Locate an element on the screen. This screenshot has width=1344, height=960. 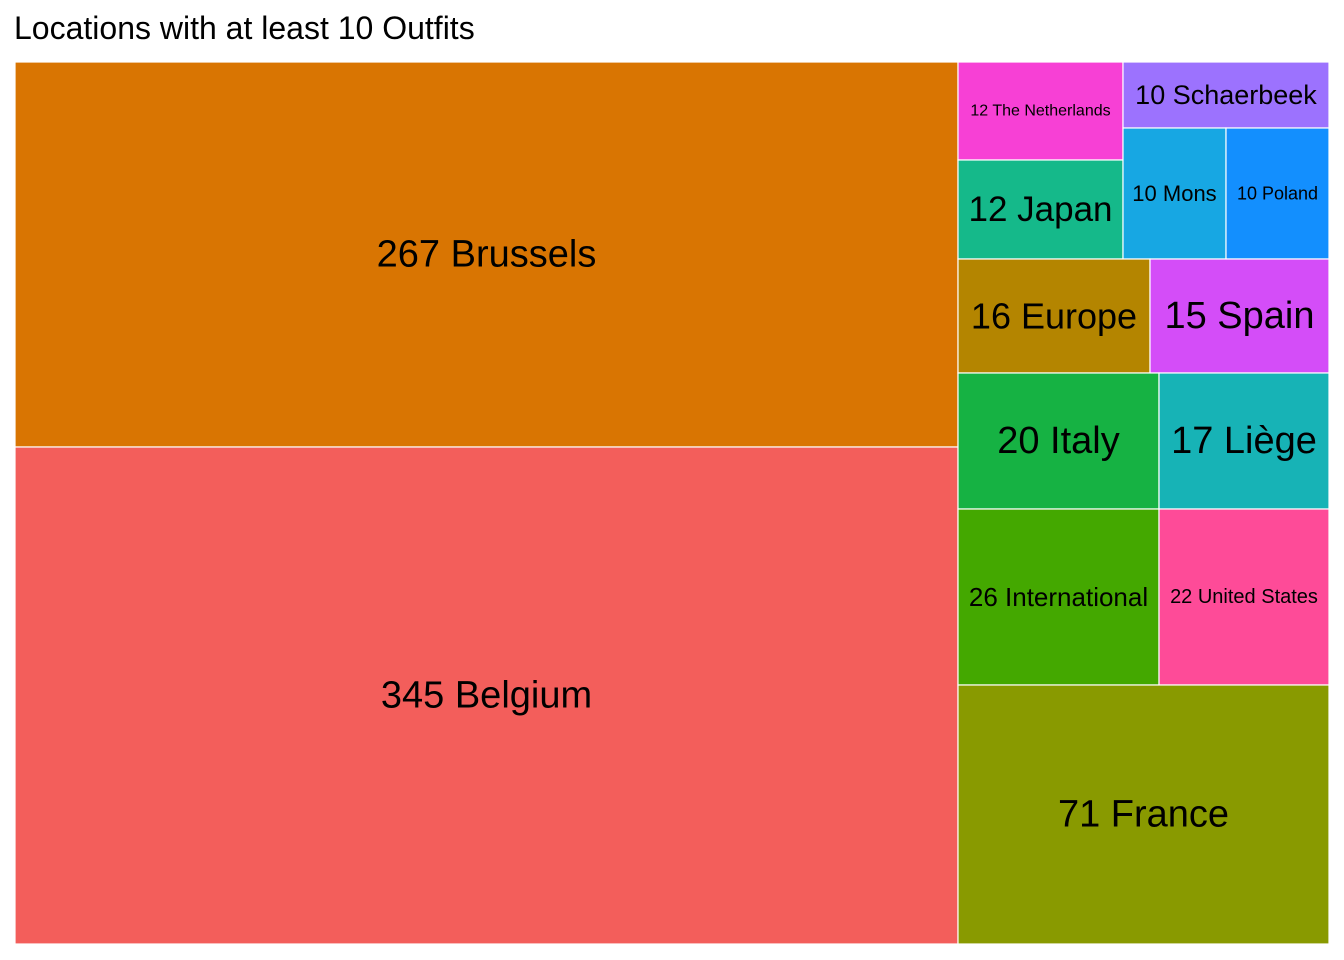
tile-label-brussels: 267 Brussels is located at coordinates (487, 255).